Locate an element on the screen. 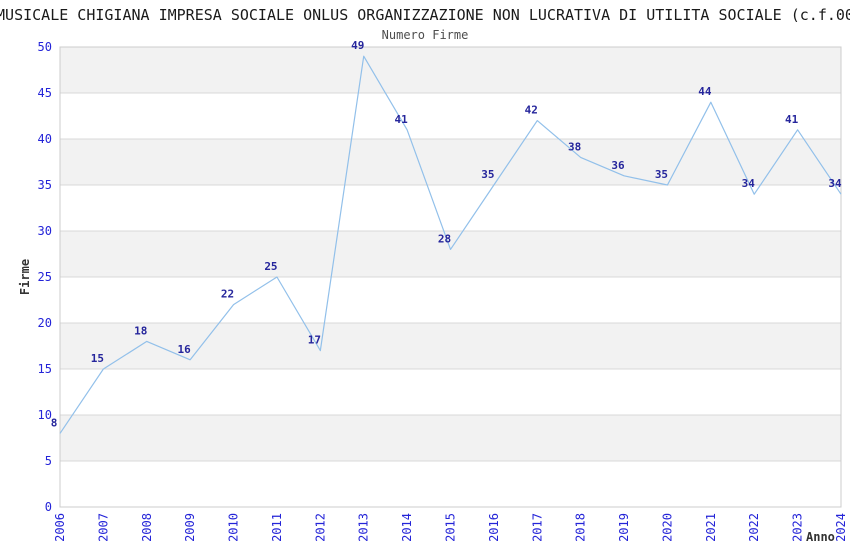 This screenshot has width=850, height=550. x-tick-label: 2008 is located at coordinates (147, 527).